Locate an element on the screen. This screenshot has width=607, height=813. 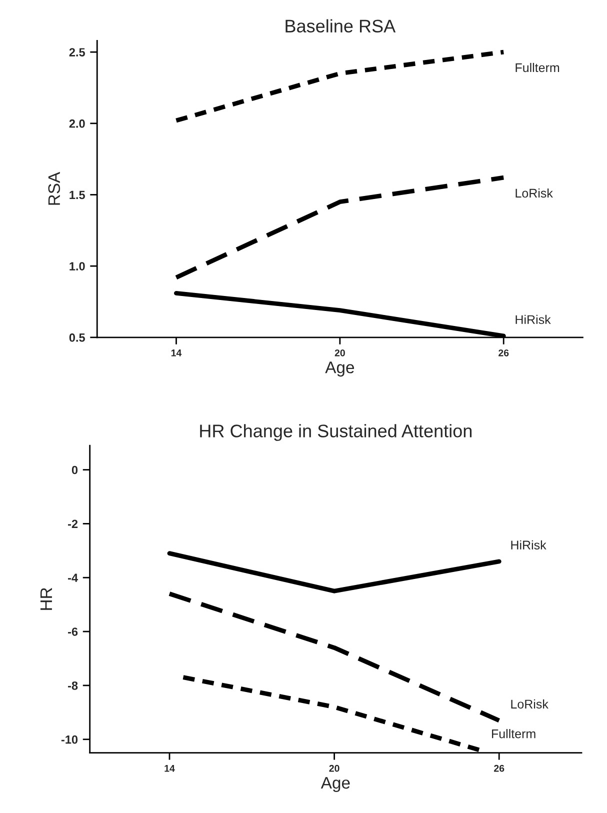
y-tick-label: 0 is located at coordinates (75, 470).